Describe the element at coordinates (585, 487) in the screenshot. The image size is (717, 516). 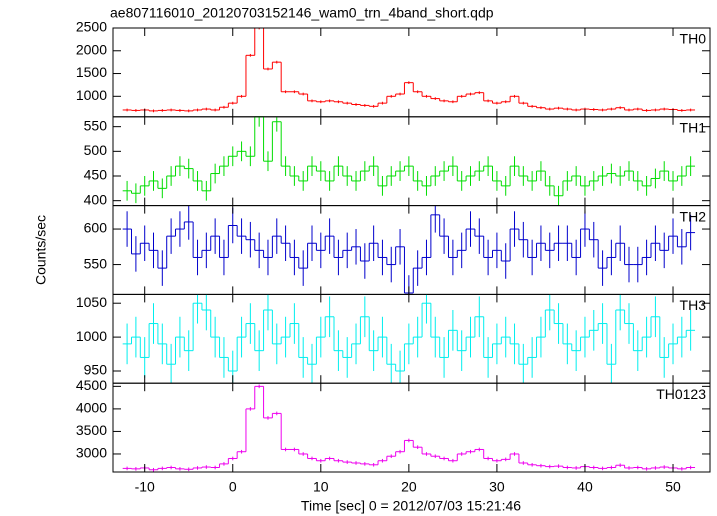
I see `x-tick-label: 40` at that location.